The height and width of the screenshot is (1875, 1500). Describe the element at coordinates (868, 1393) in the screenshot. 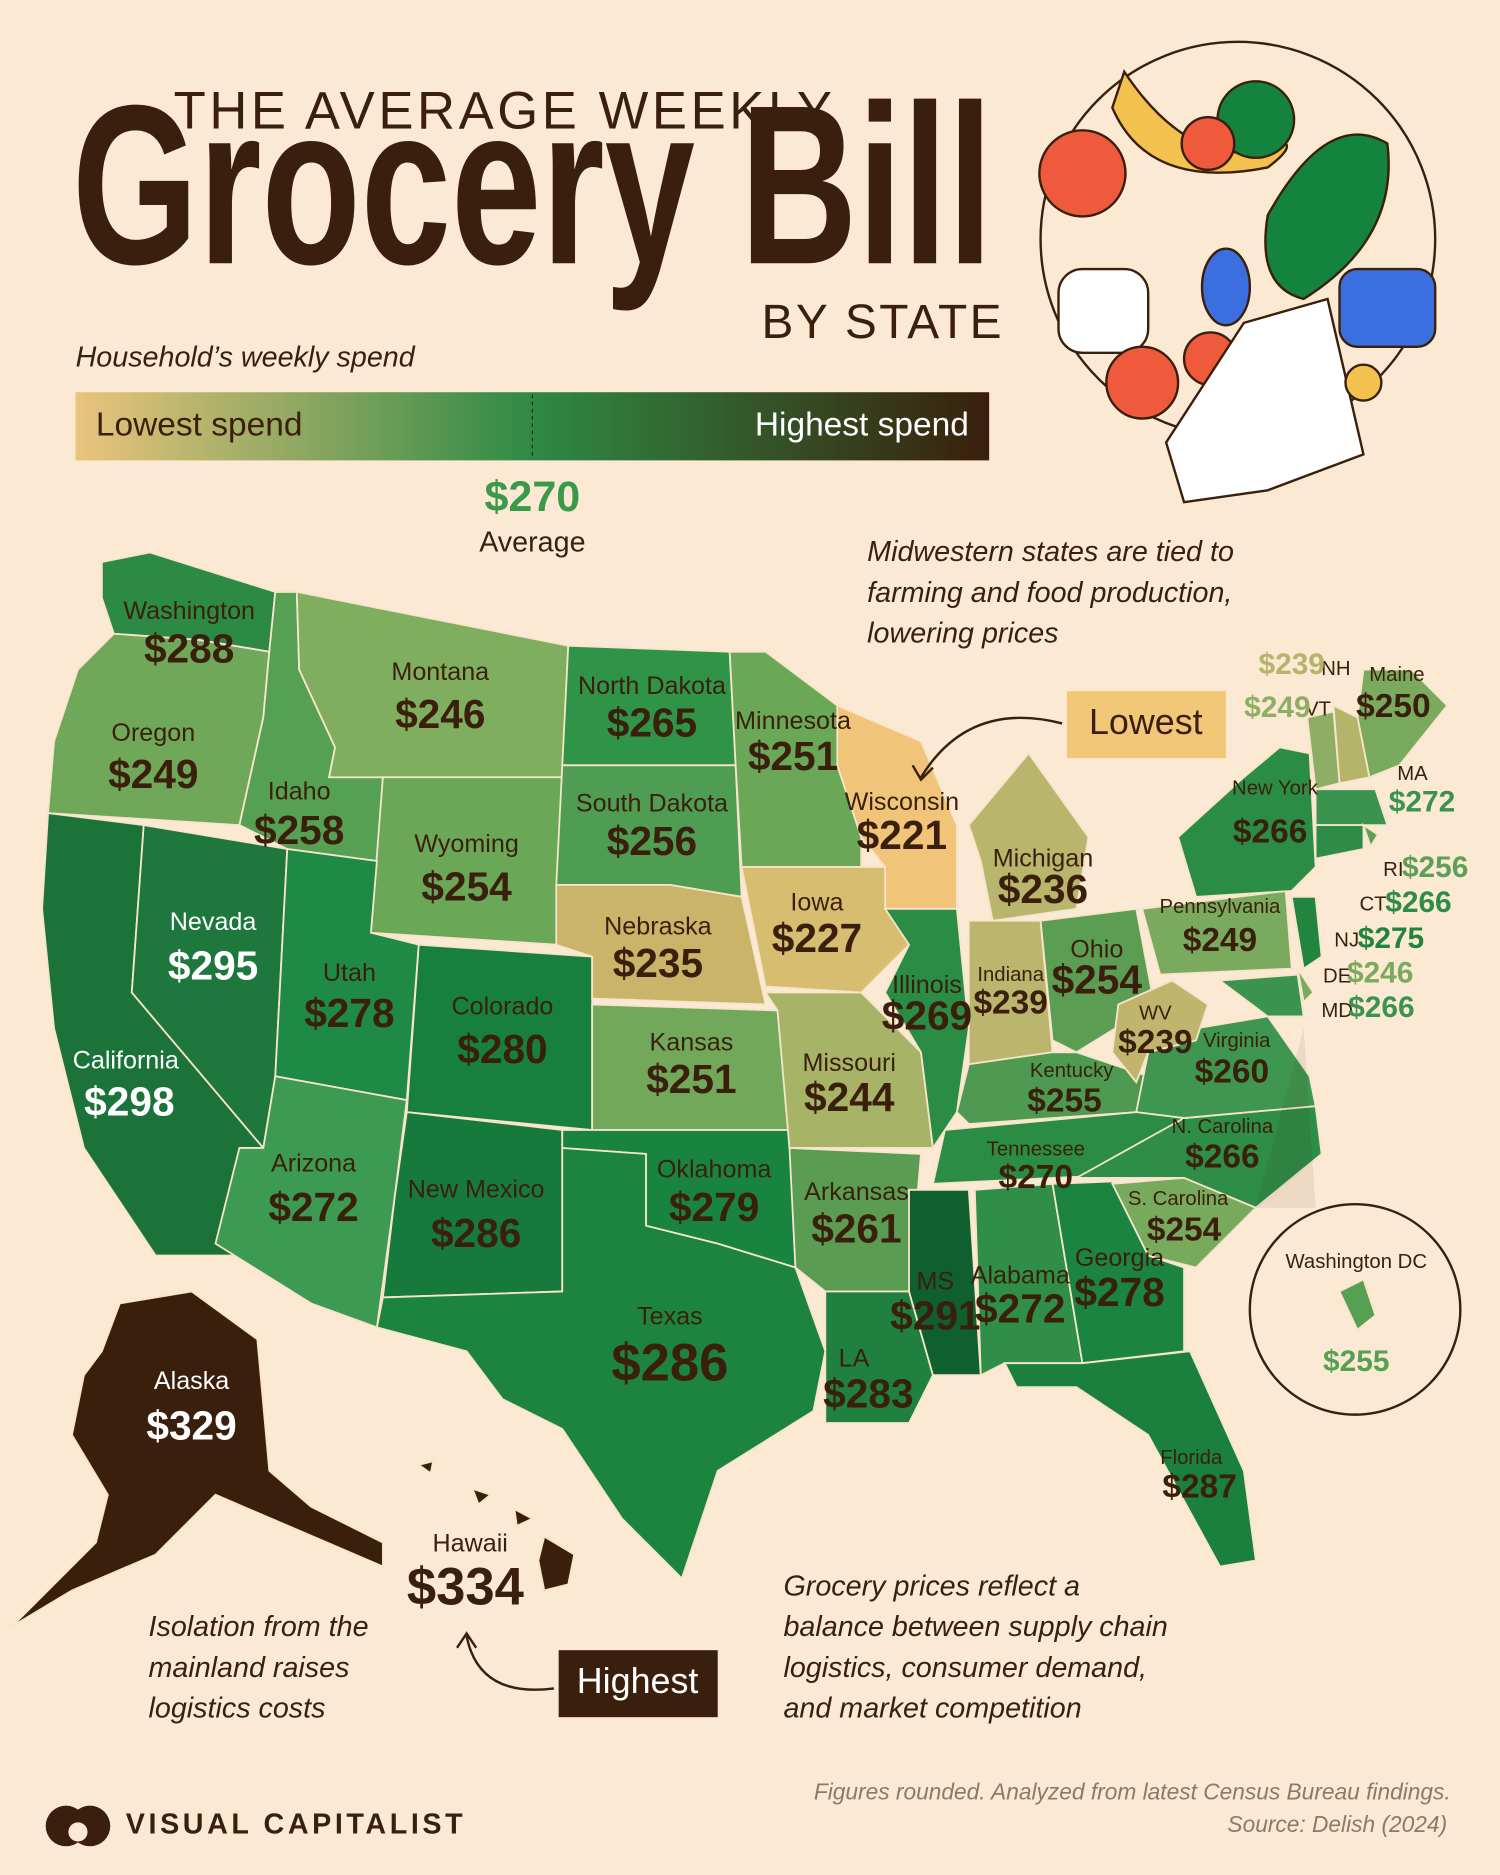

I see `state-value: $283` at that location.